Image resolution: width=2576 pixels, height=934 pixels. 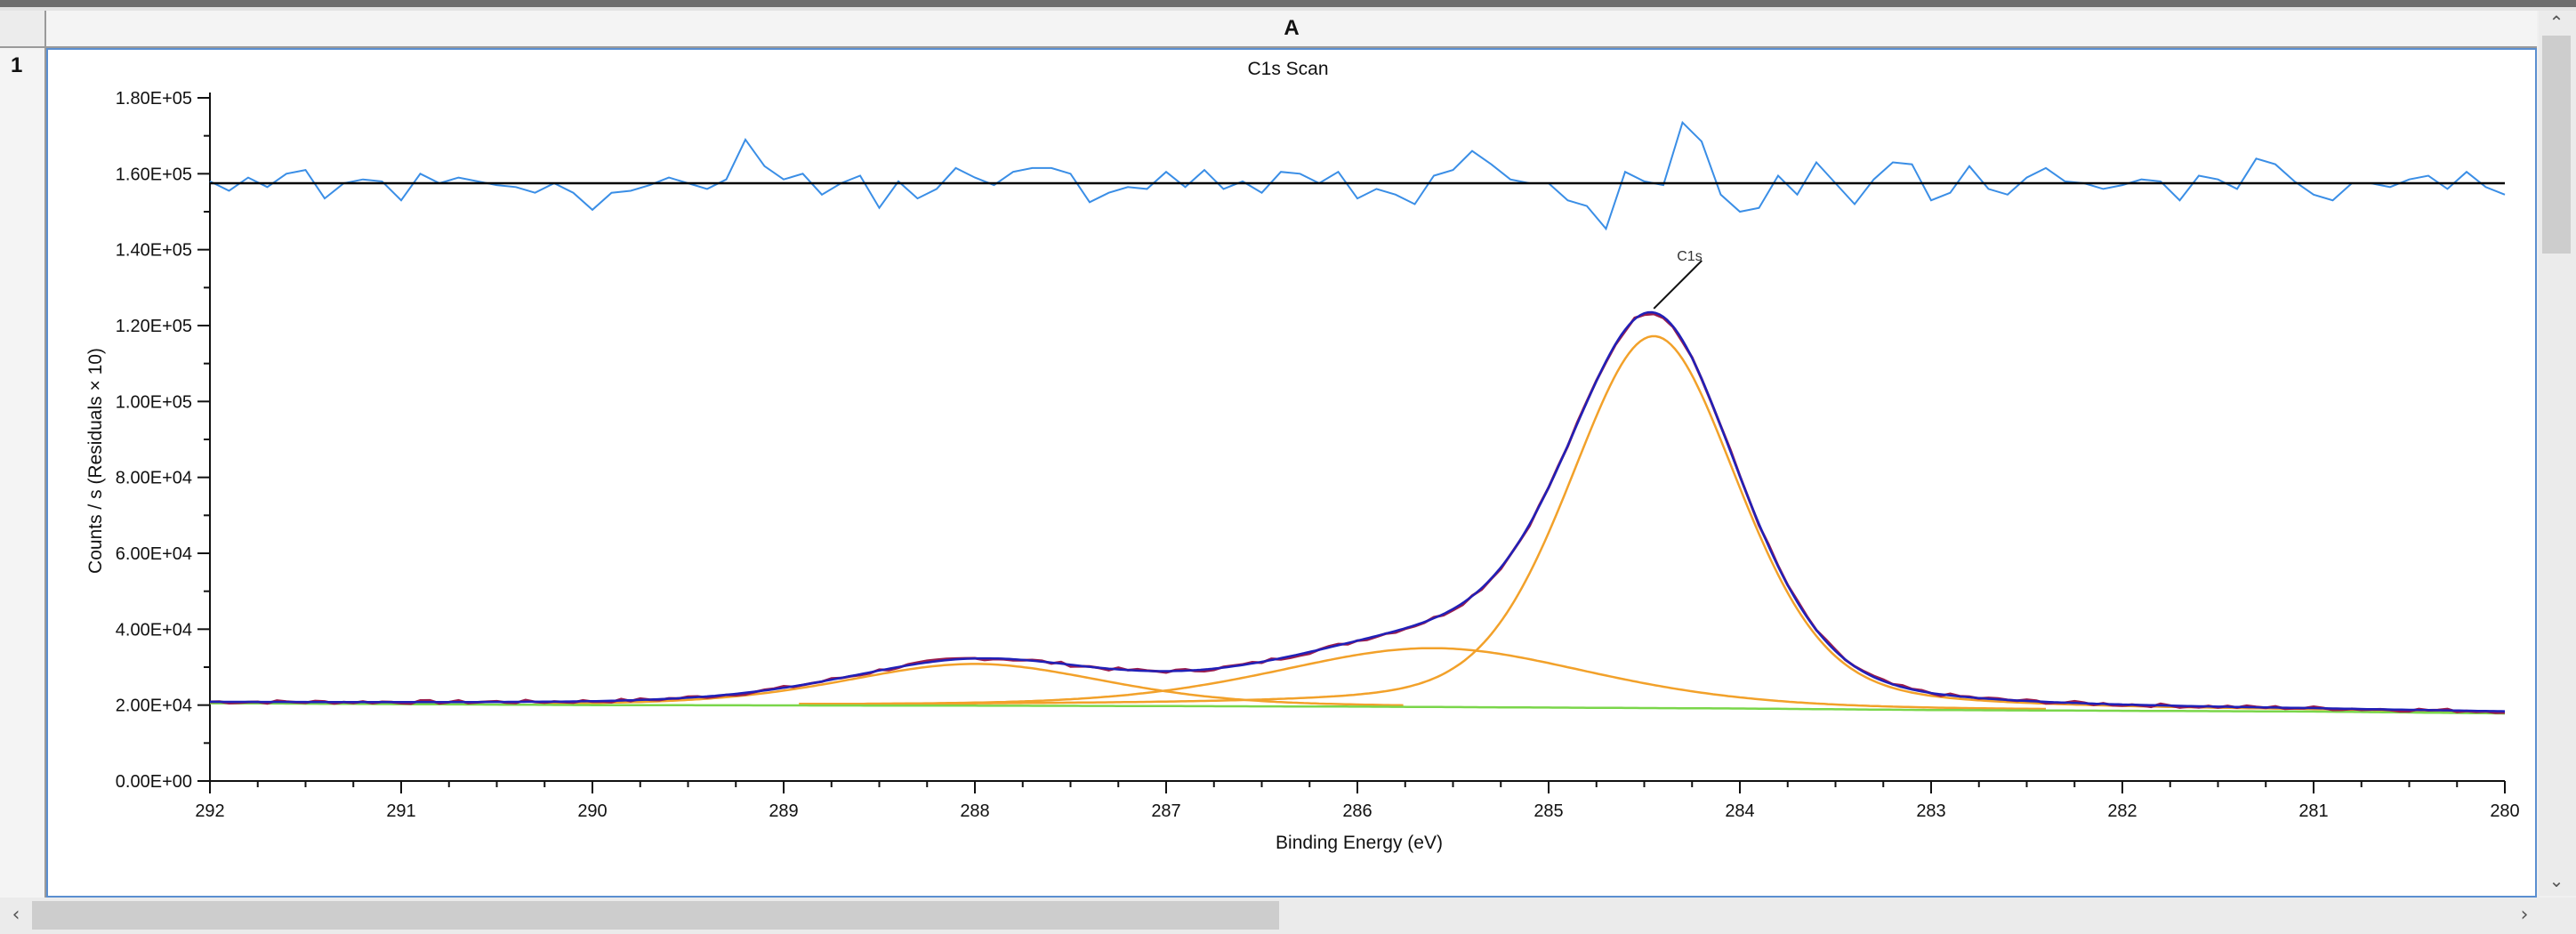 What do you see at coordinates (154, 630) in the screenshot?
I see `y-tick-label: 4.00E+04` at bounding box center [154, 630].